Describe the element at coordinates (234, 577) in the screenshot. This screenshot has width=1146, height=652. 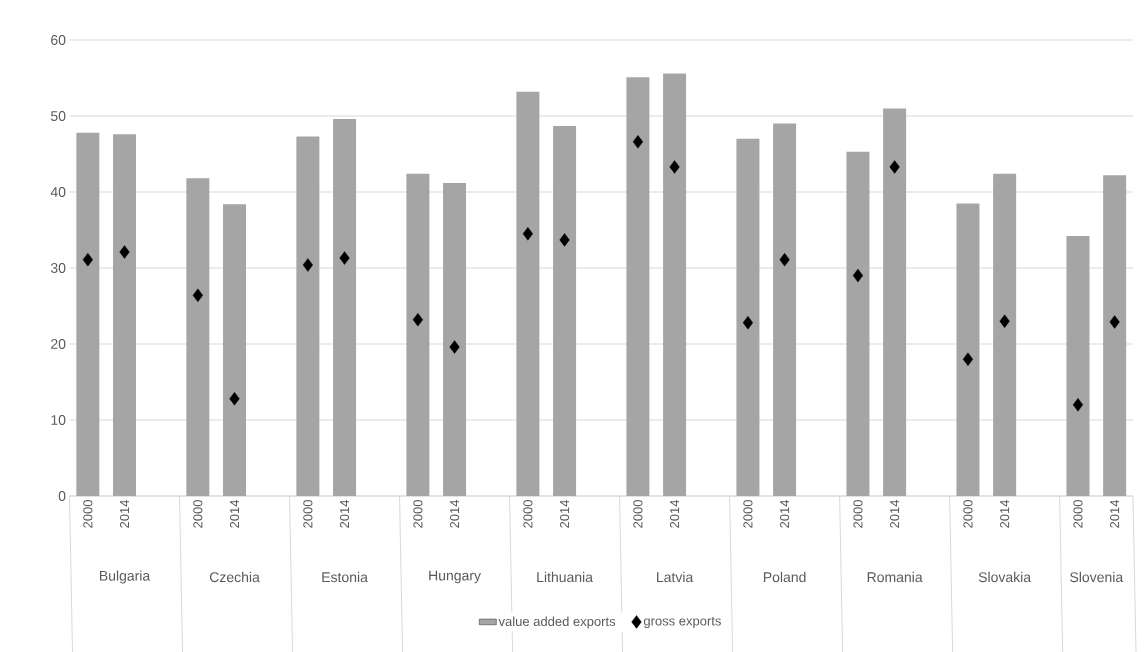
I see `text: Czechia` at that location.